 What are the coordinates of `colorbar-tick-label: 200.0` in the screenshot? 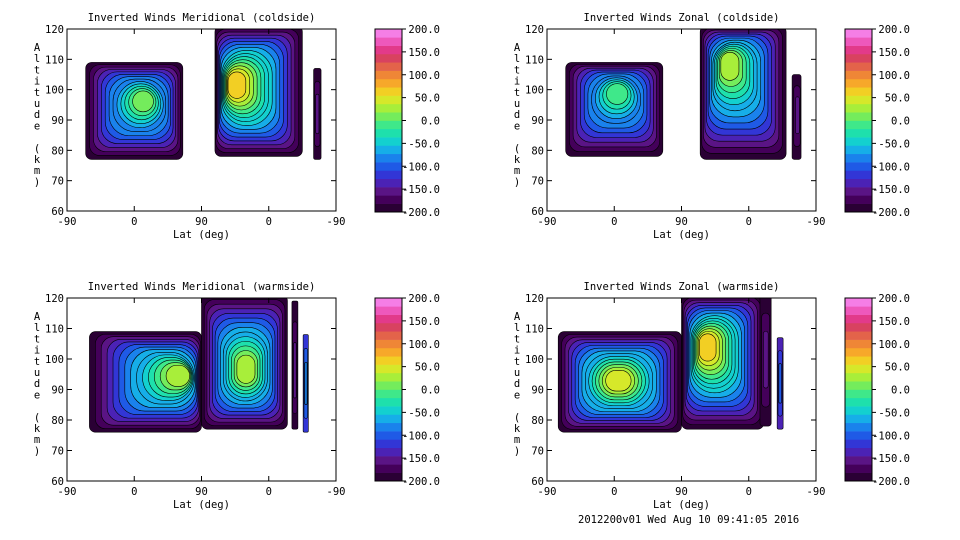 It's located at (424, 30).